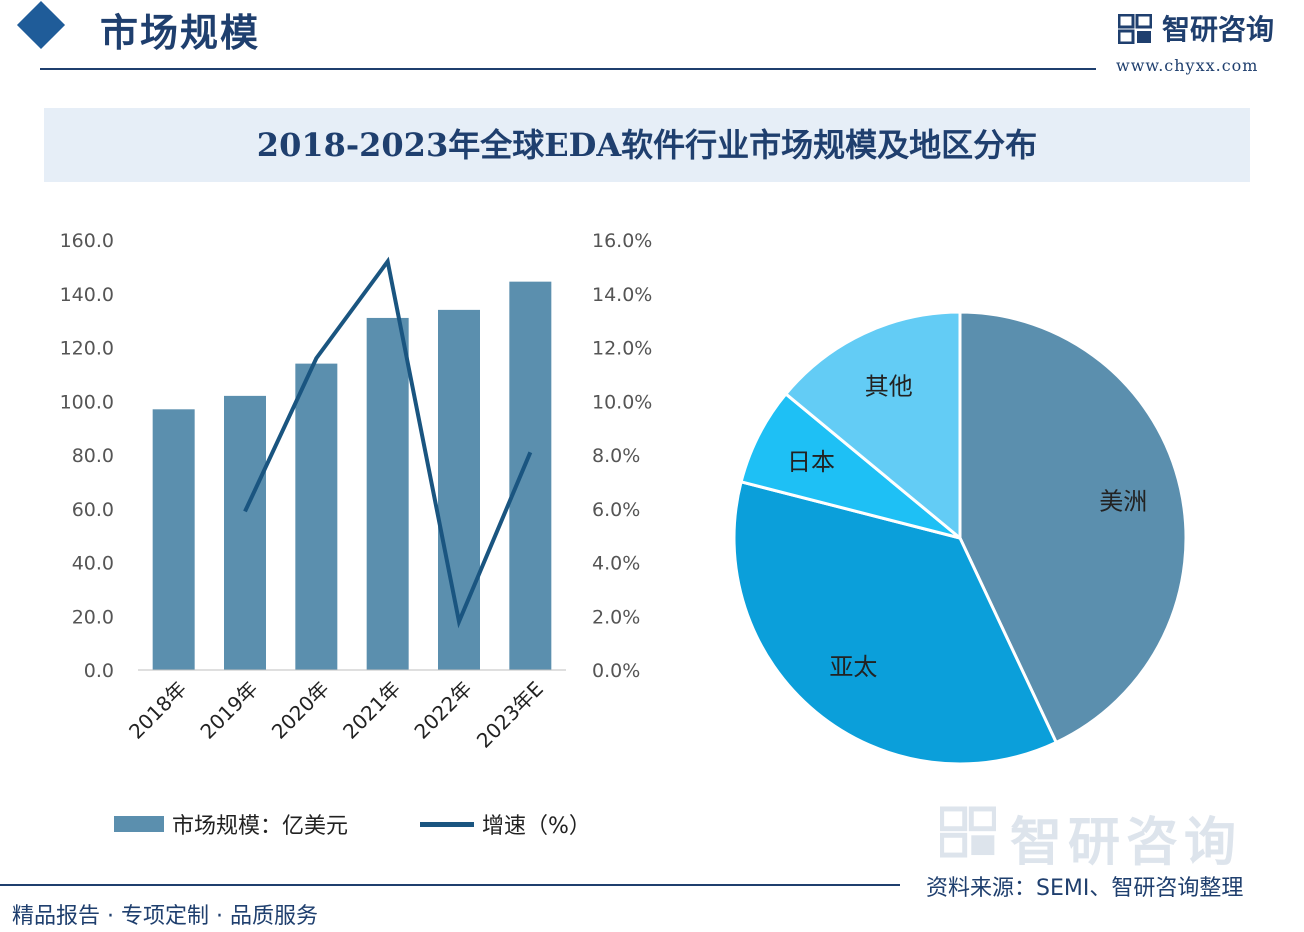 Image resolution: width=1304 pixels, height=932 pixels. I want to click on right-axis-tick: 0.0%, so click(616, 671).